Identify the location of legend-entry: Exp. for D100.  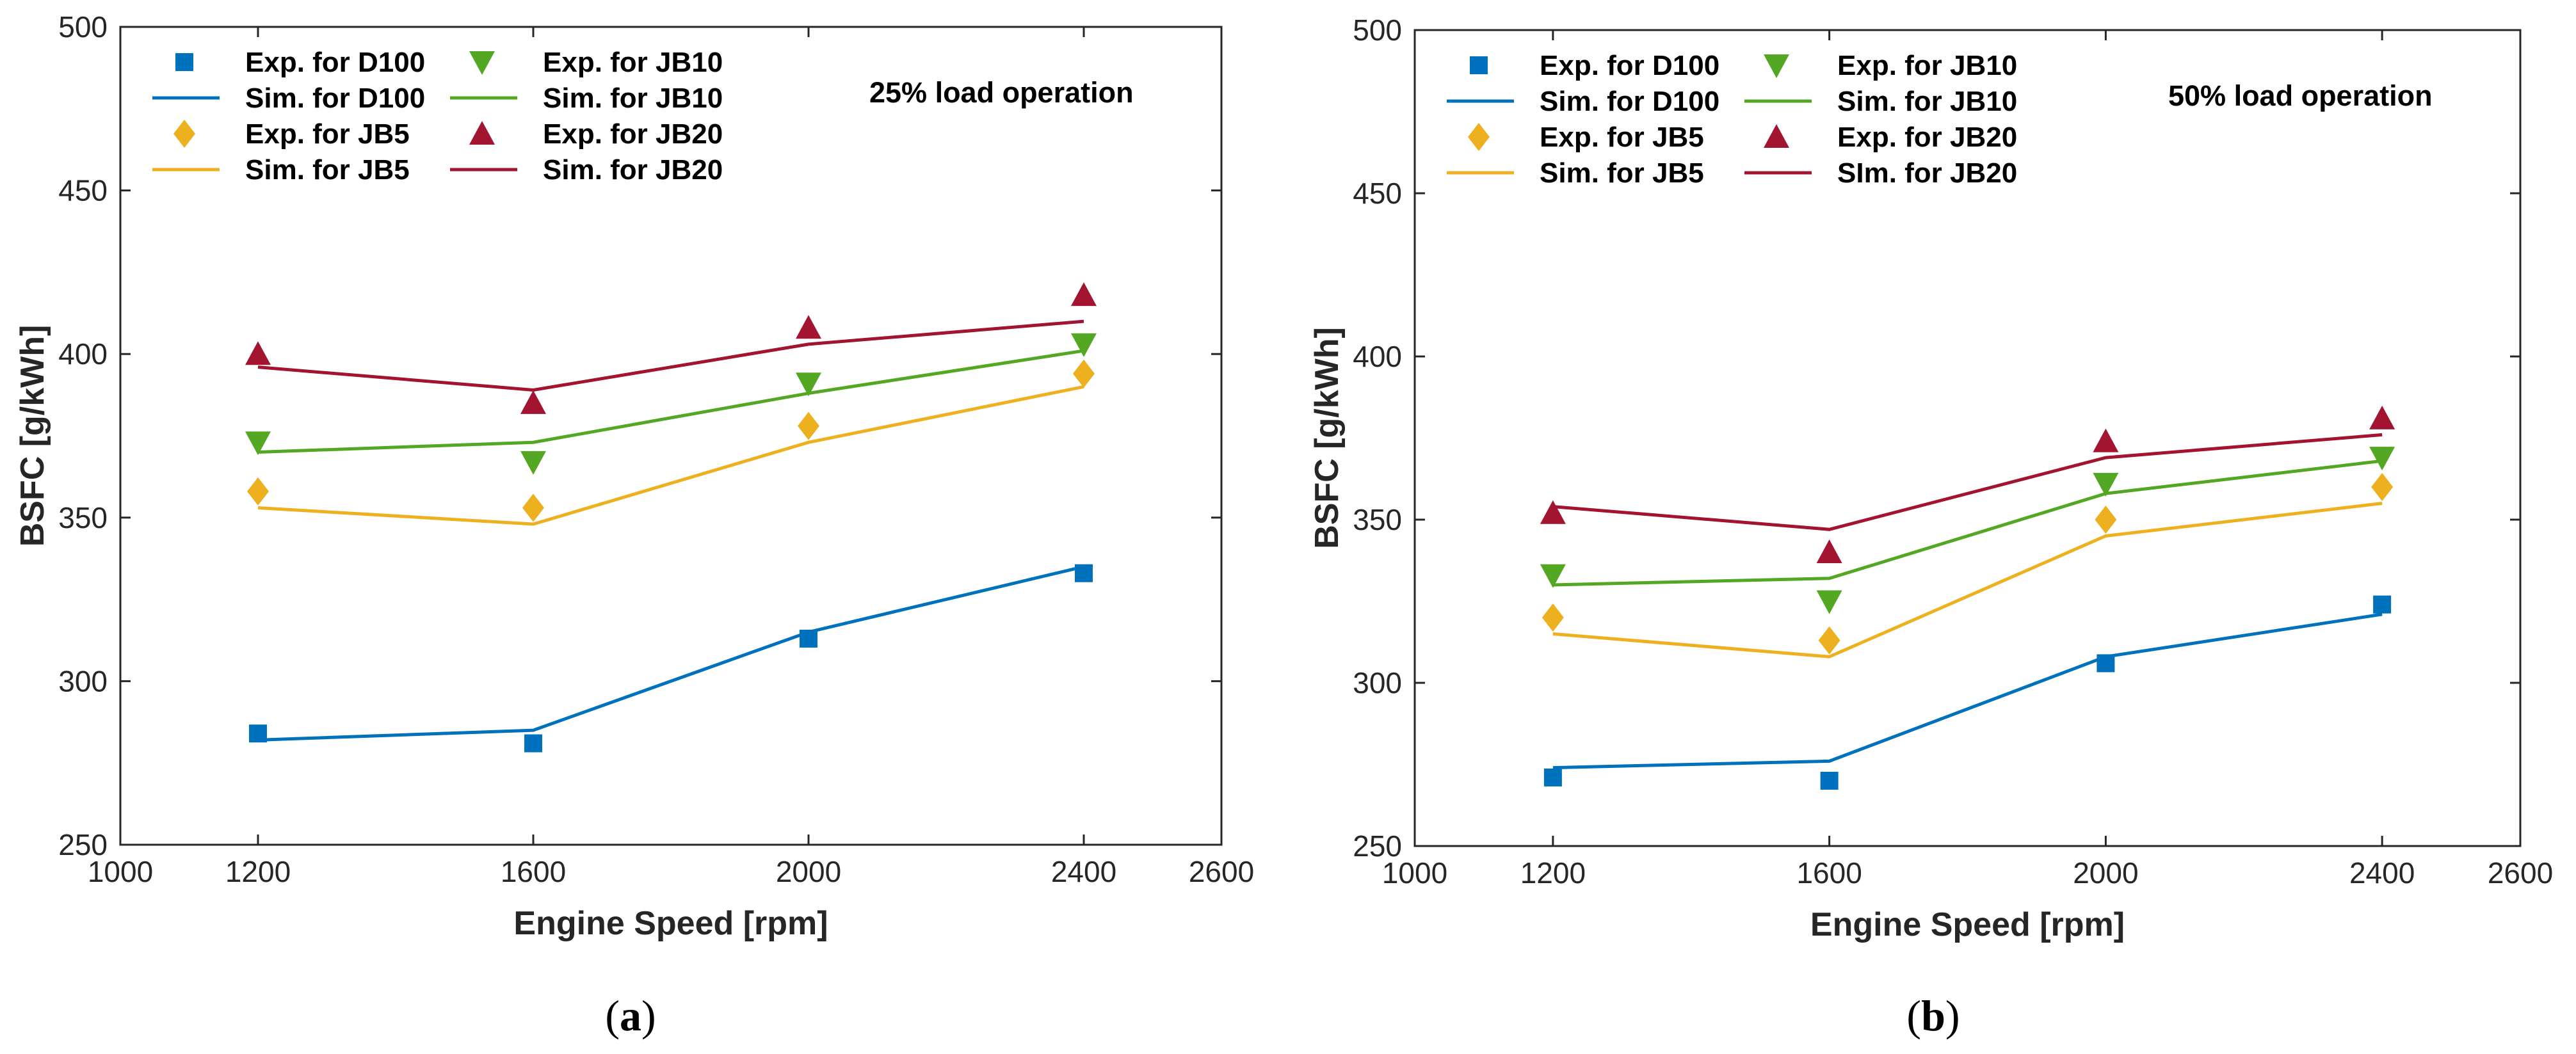
(1594, 65).